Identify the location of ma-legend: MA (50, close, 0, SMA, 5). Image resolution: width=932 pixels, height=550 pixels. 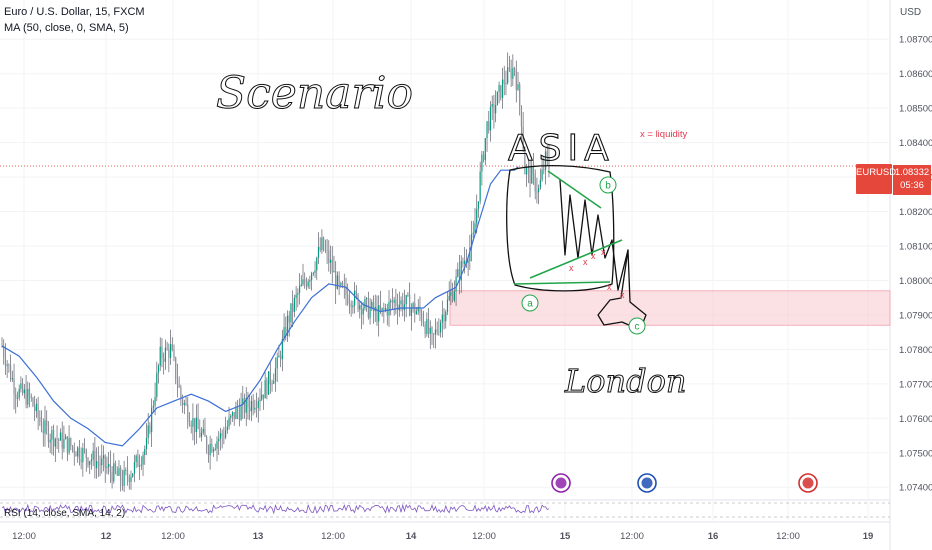
(66, 28).